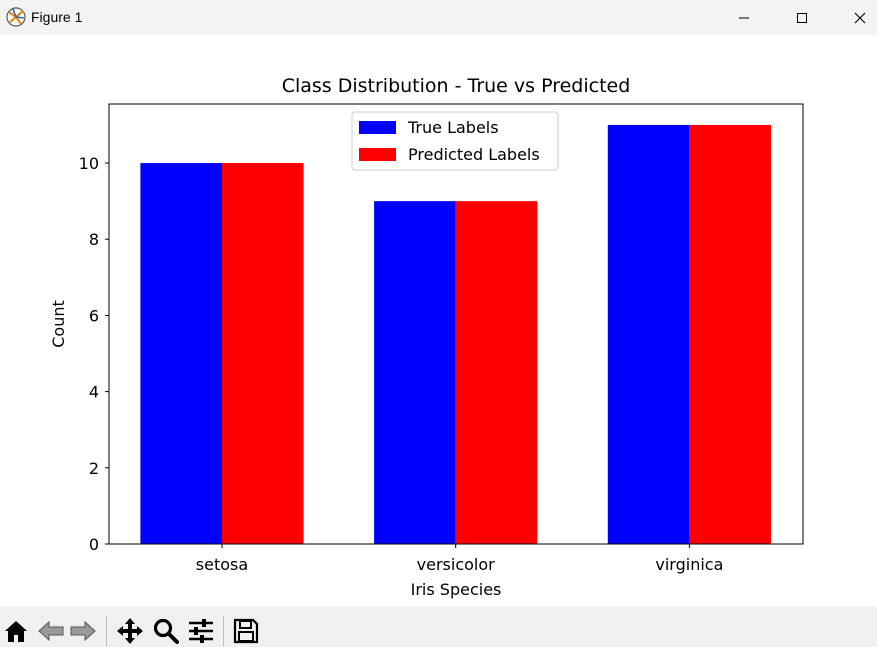  What do you see at coordinates (57, 17) in the screenshot?
I see `window-title: Figure 1` at bounding box center [57, 17].